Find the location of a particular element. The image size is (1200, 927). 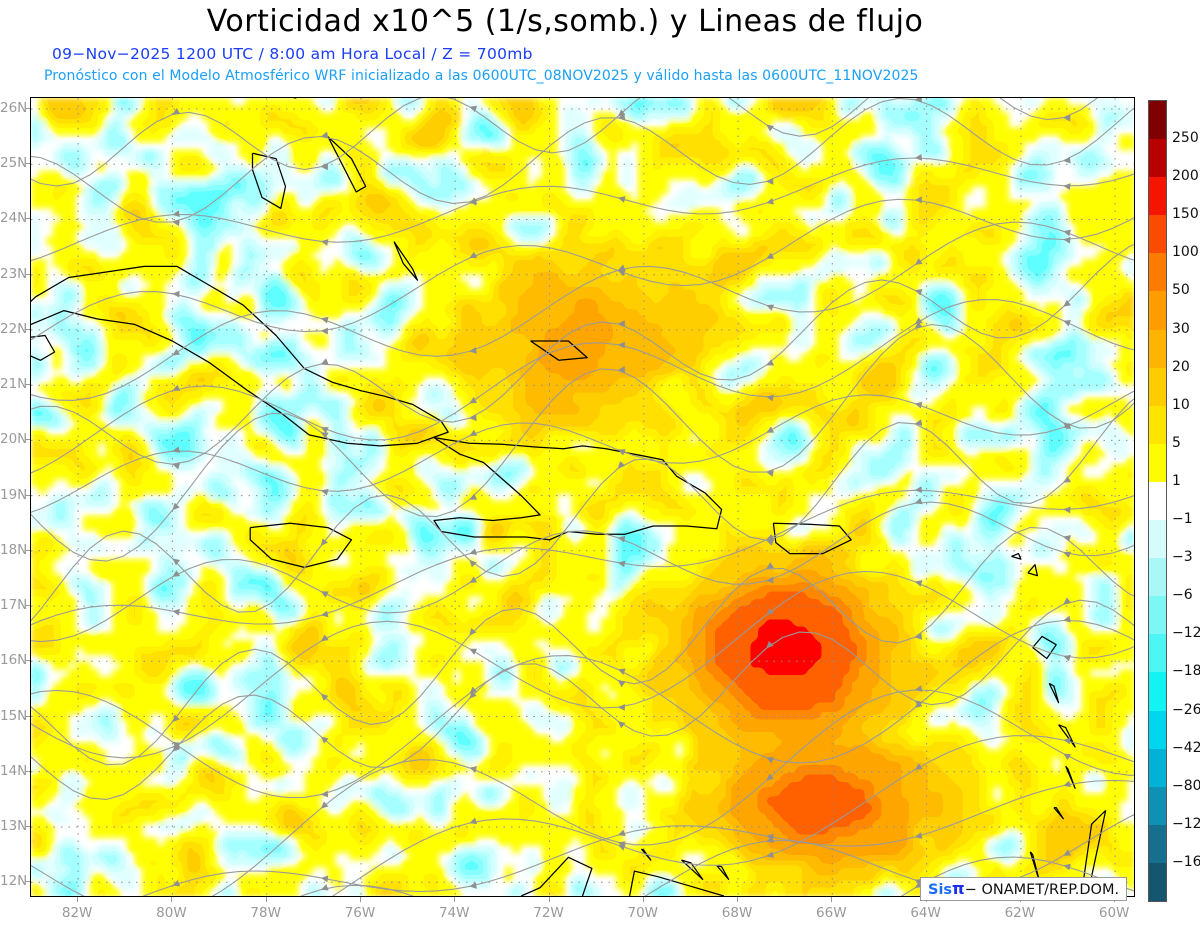

colorbar-tick-label: −6 is located at coordinates (1182, 595).